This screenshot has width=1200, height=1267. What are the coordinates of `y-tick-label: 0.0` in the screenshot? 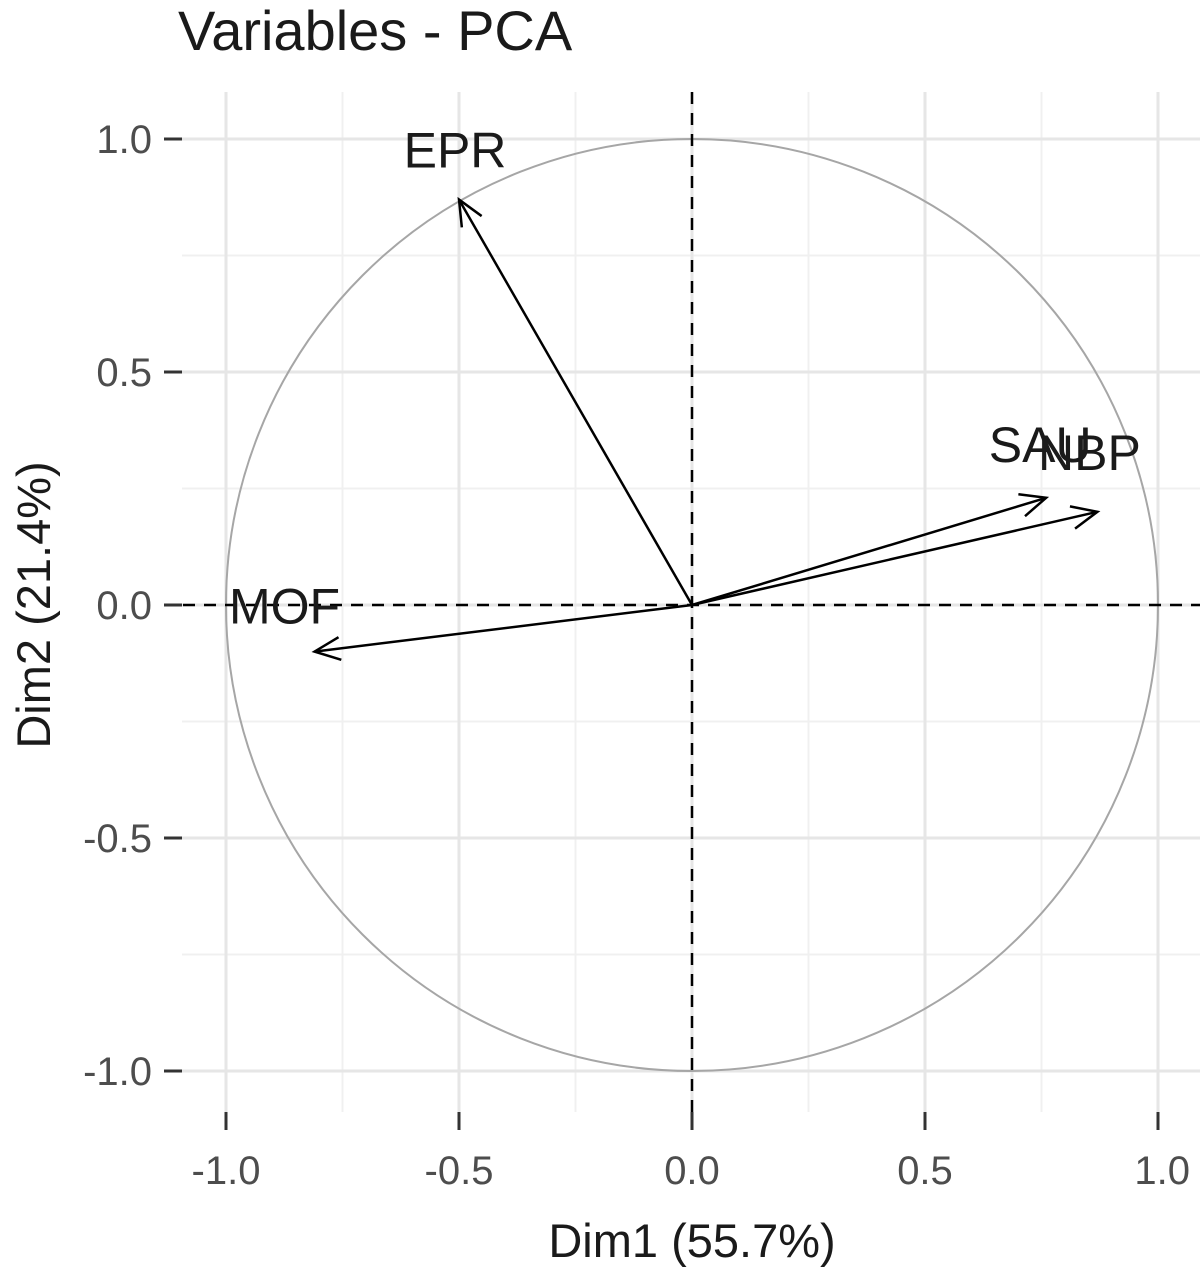 It's located at (124, 606).